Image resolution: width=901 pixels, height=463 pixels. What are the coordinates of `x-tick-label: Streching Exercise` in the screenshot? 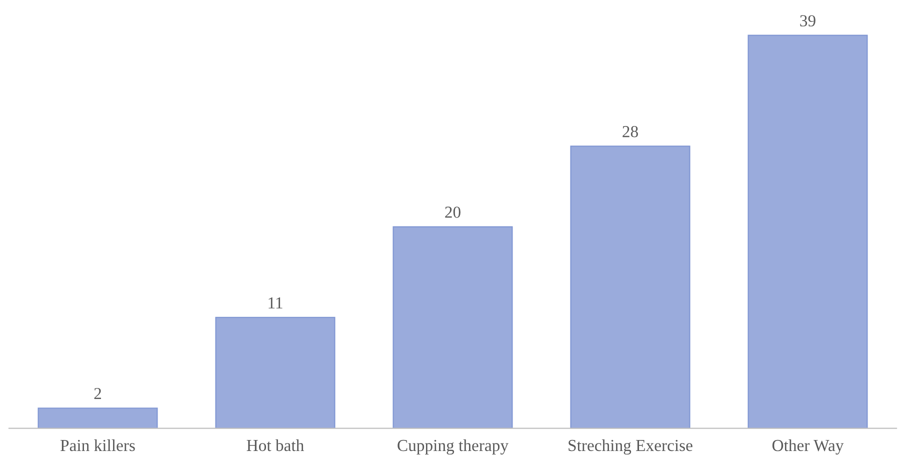 It's located at (630, 447).